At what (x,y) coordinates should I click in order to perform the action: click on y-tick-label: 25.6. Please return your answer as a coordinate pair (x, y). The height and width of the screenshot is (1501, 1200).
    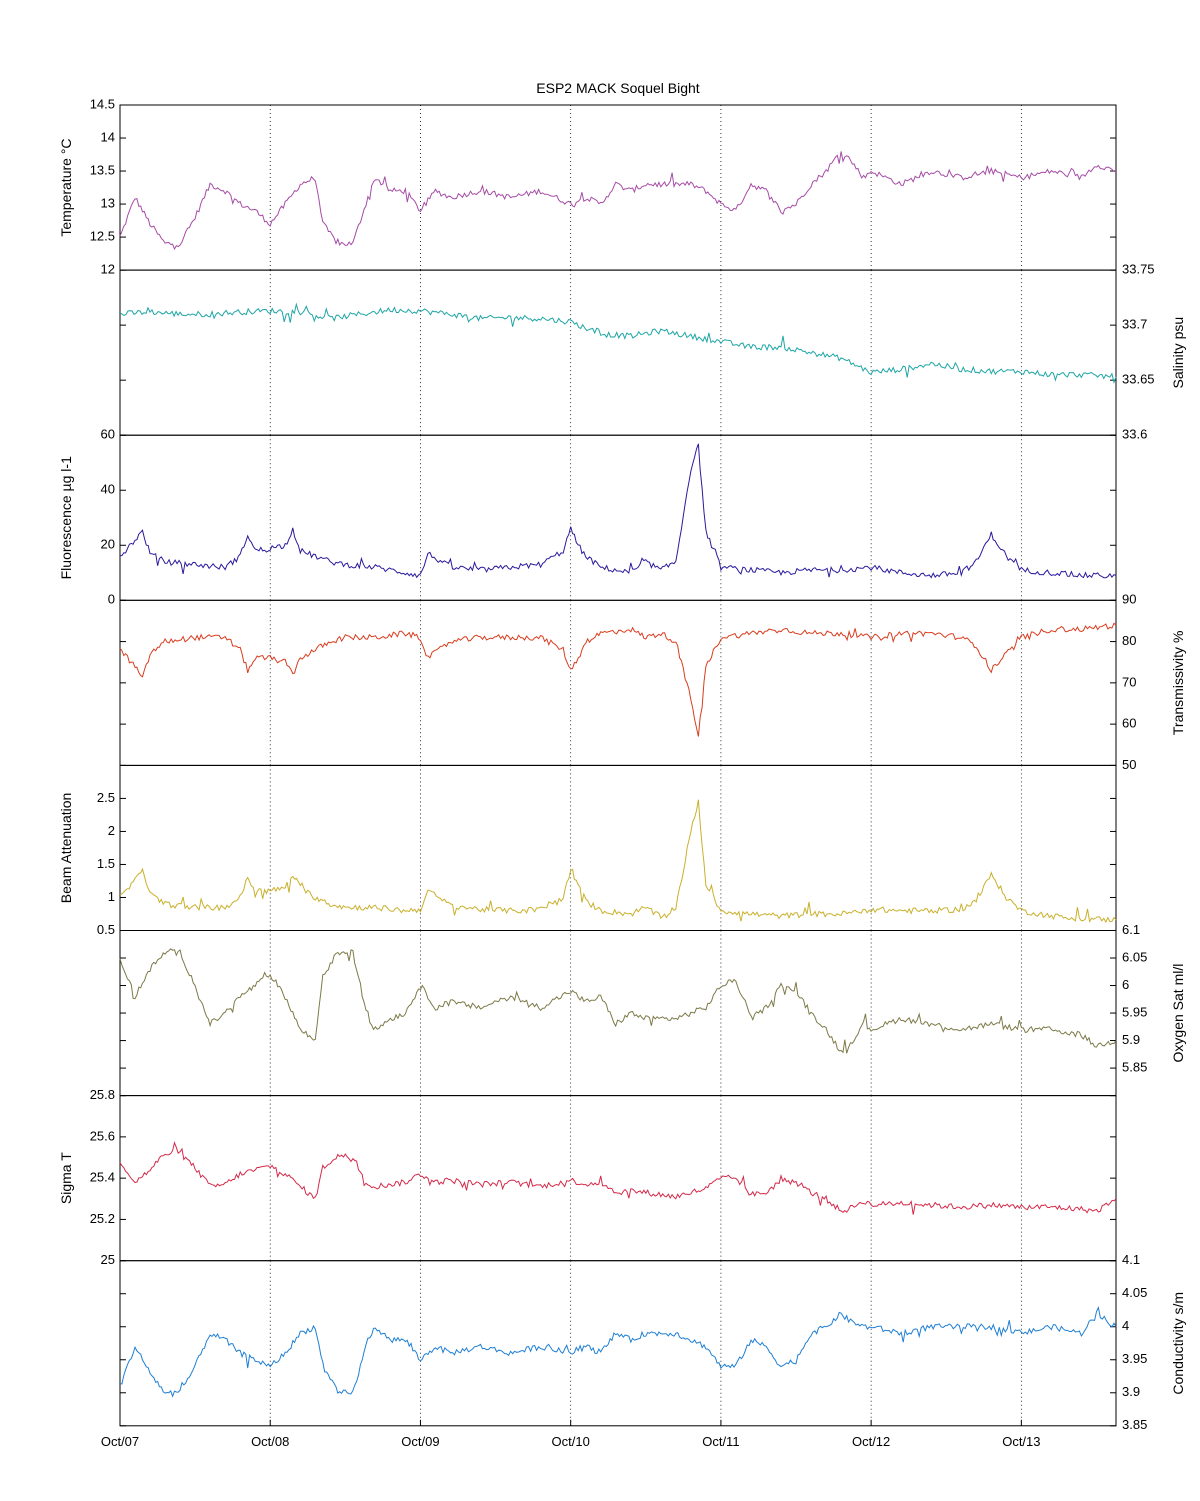
    Looking at the image, I should click on (102, 1135).